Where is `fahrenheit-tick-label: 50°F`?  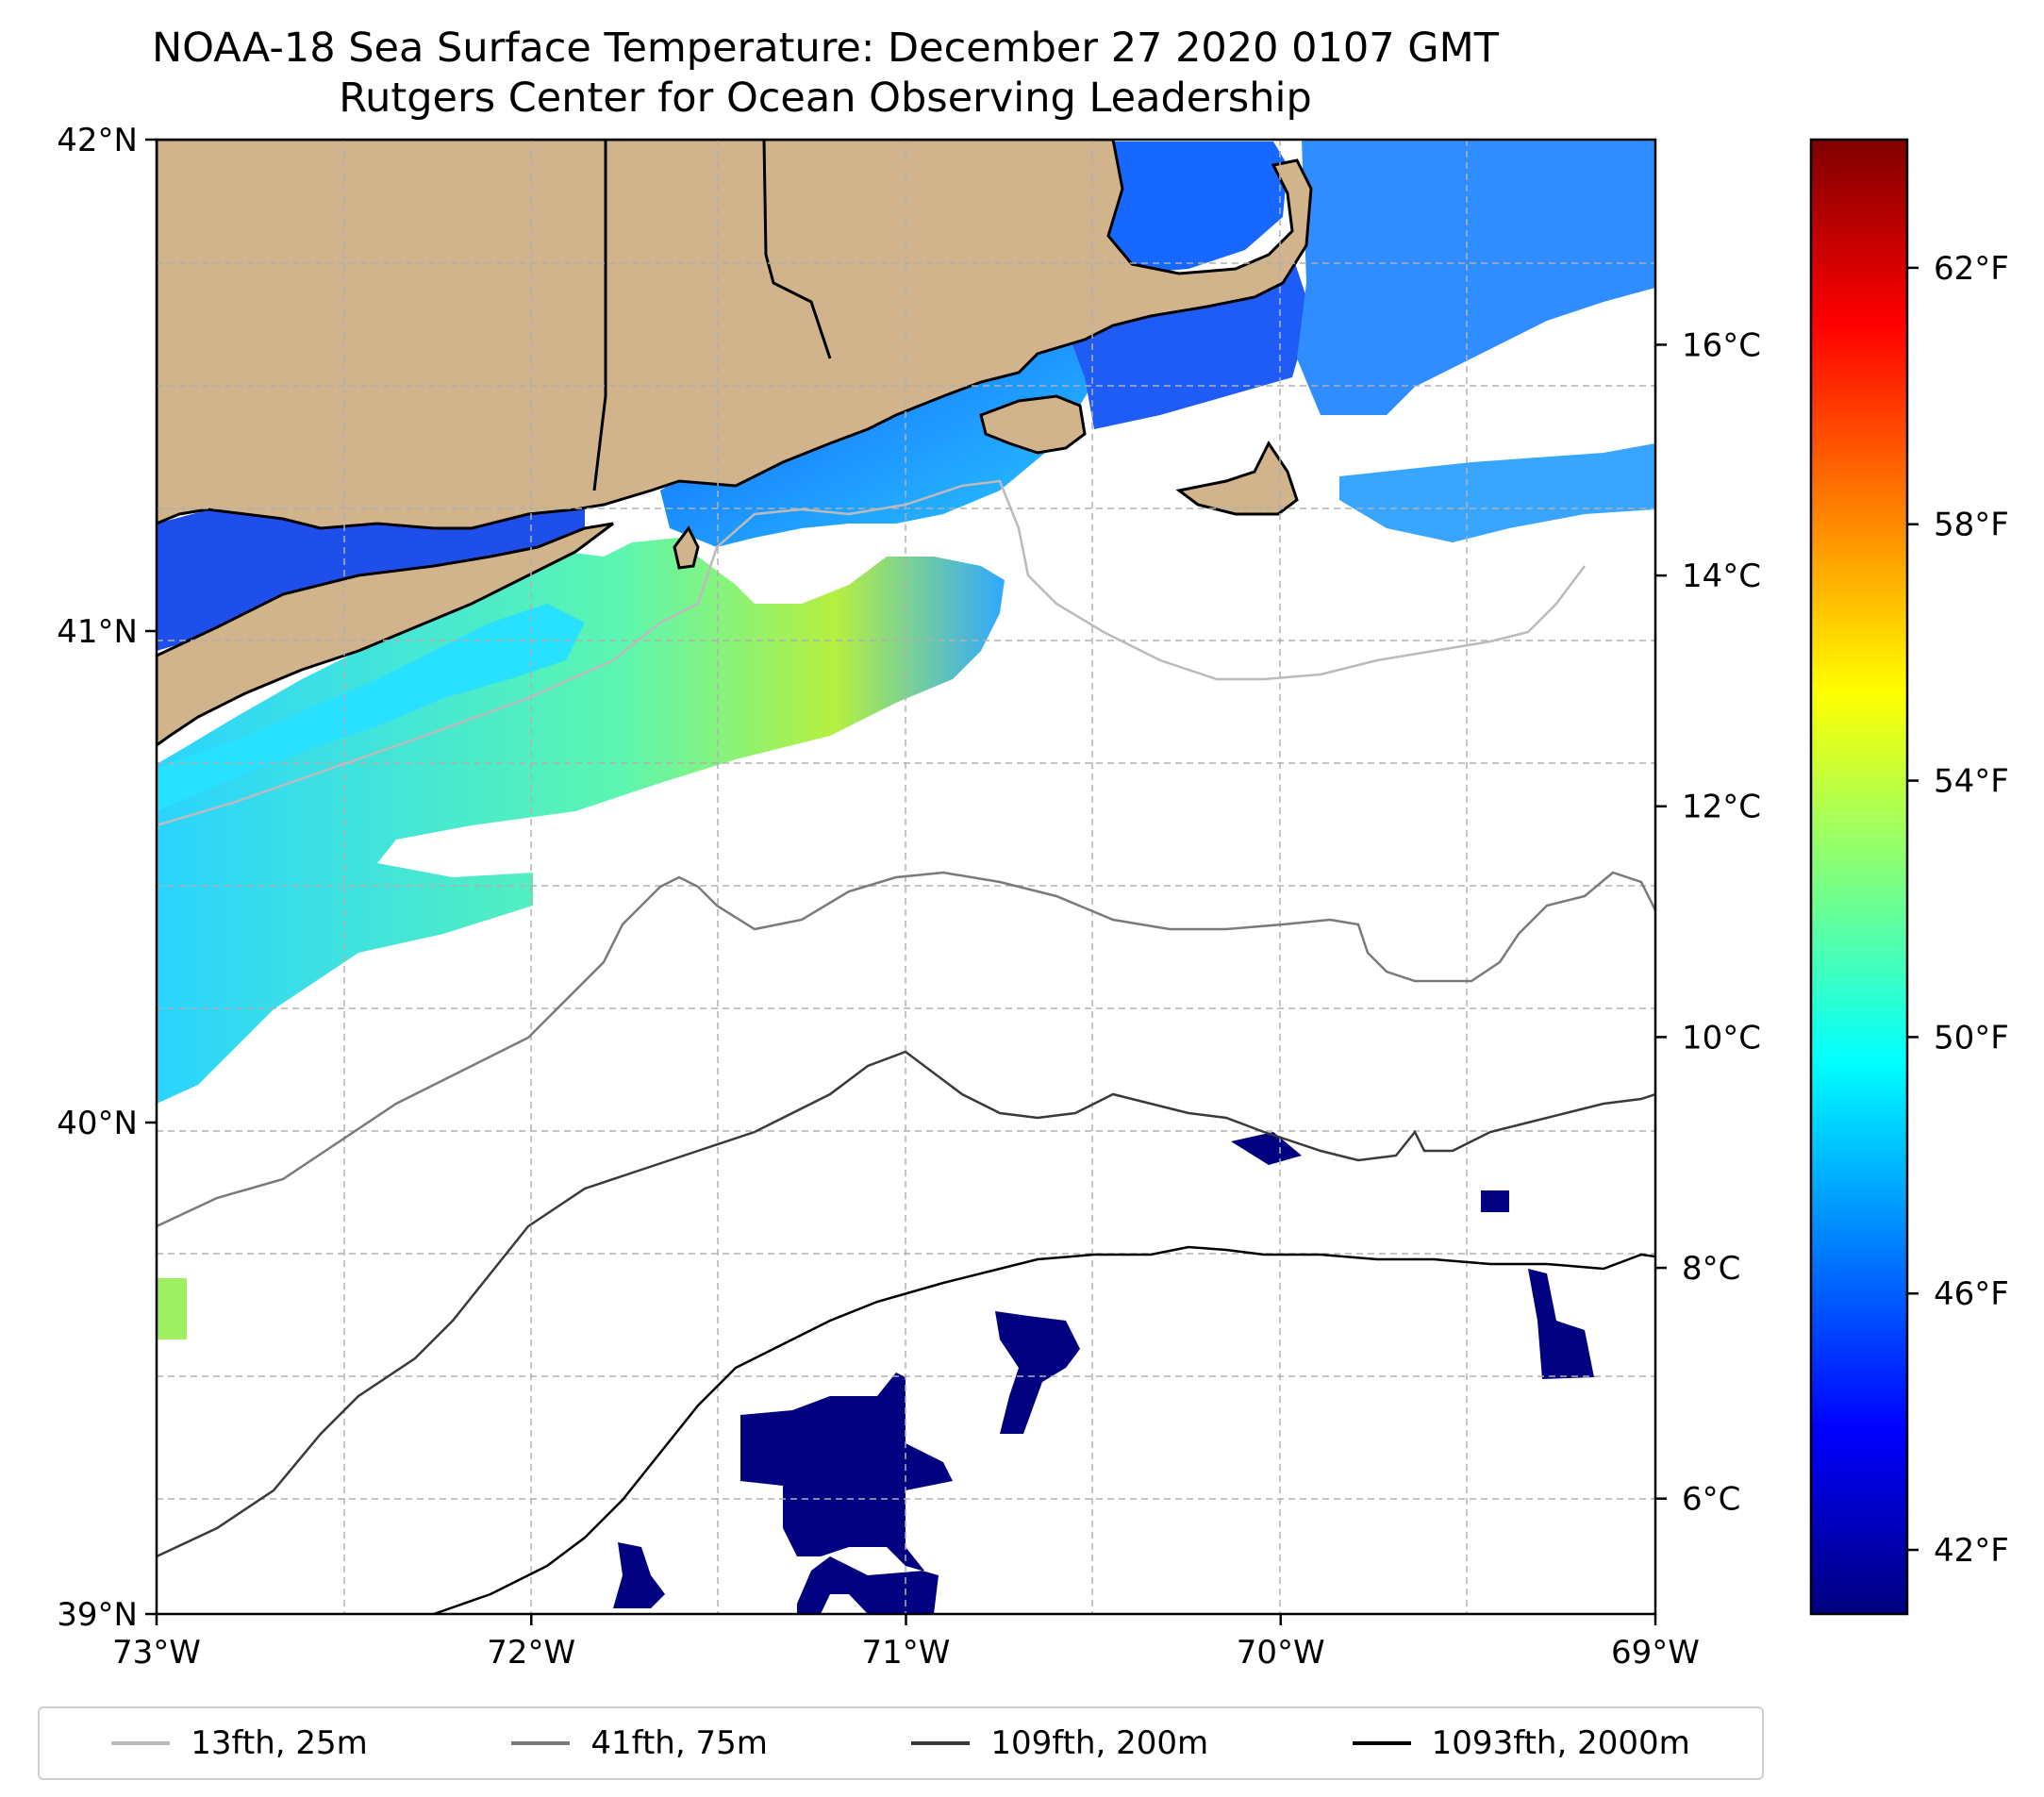
fahrenheit-tick-label: 50°F is located at coordinates (1972, 1038).